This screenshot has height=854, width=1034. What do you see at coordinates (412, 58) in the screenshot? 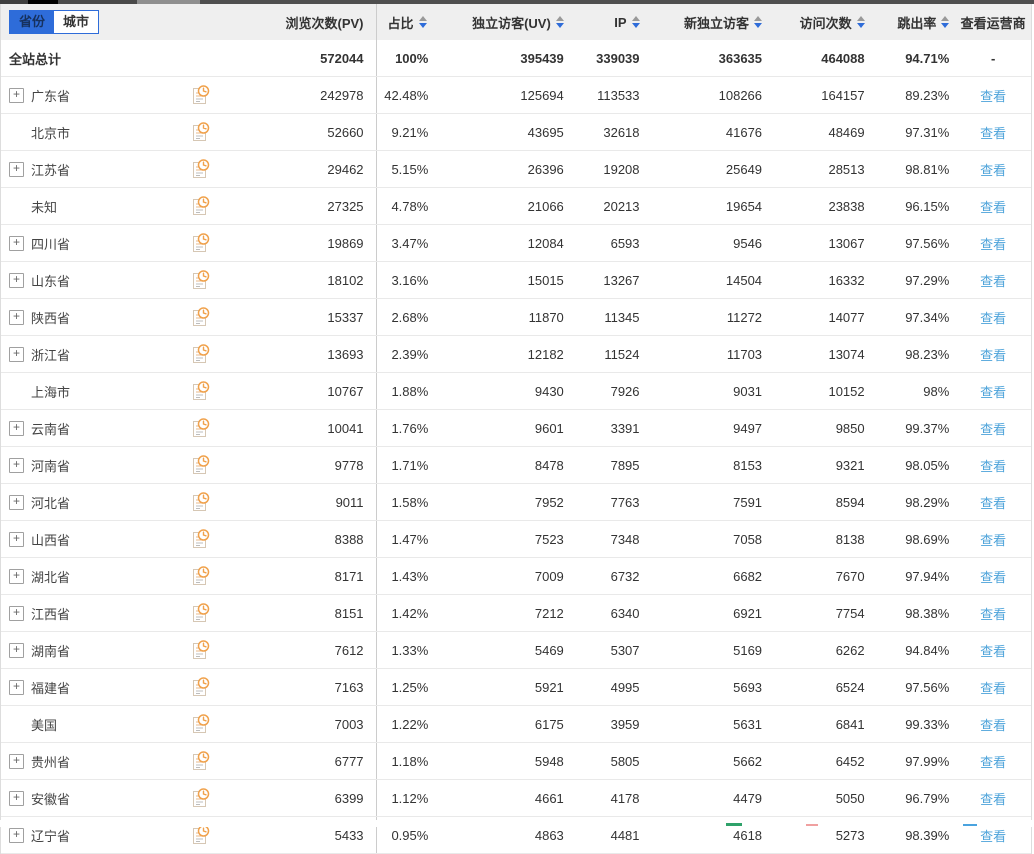
I see `total-ratio: 100%` at bounding box center [412, 58].